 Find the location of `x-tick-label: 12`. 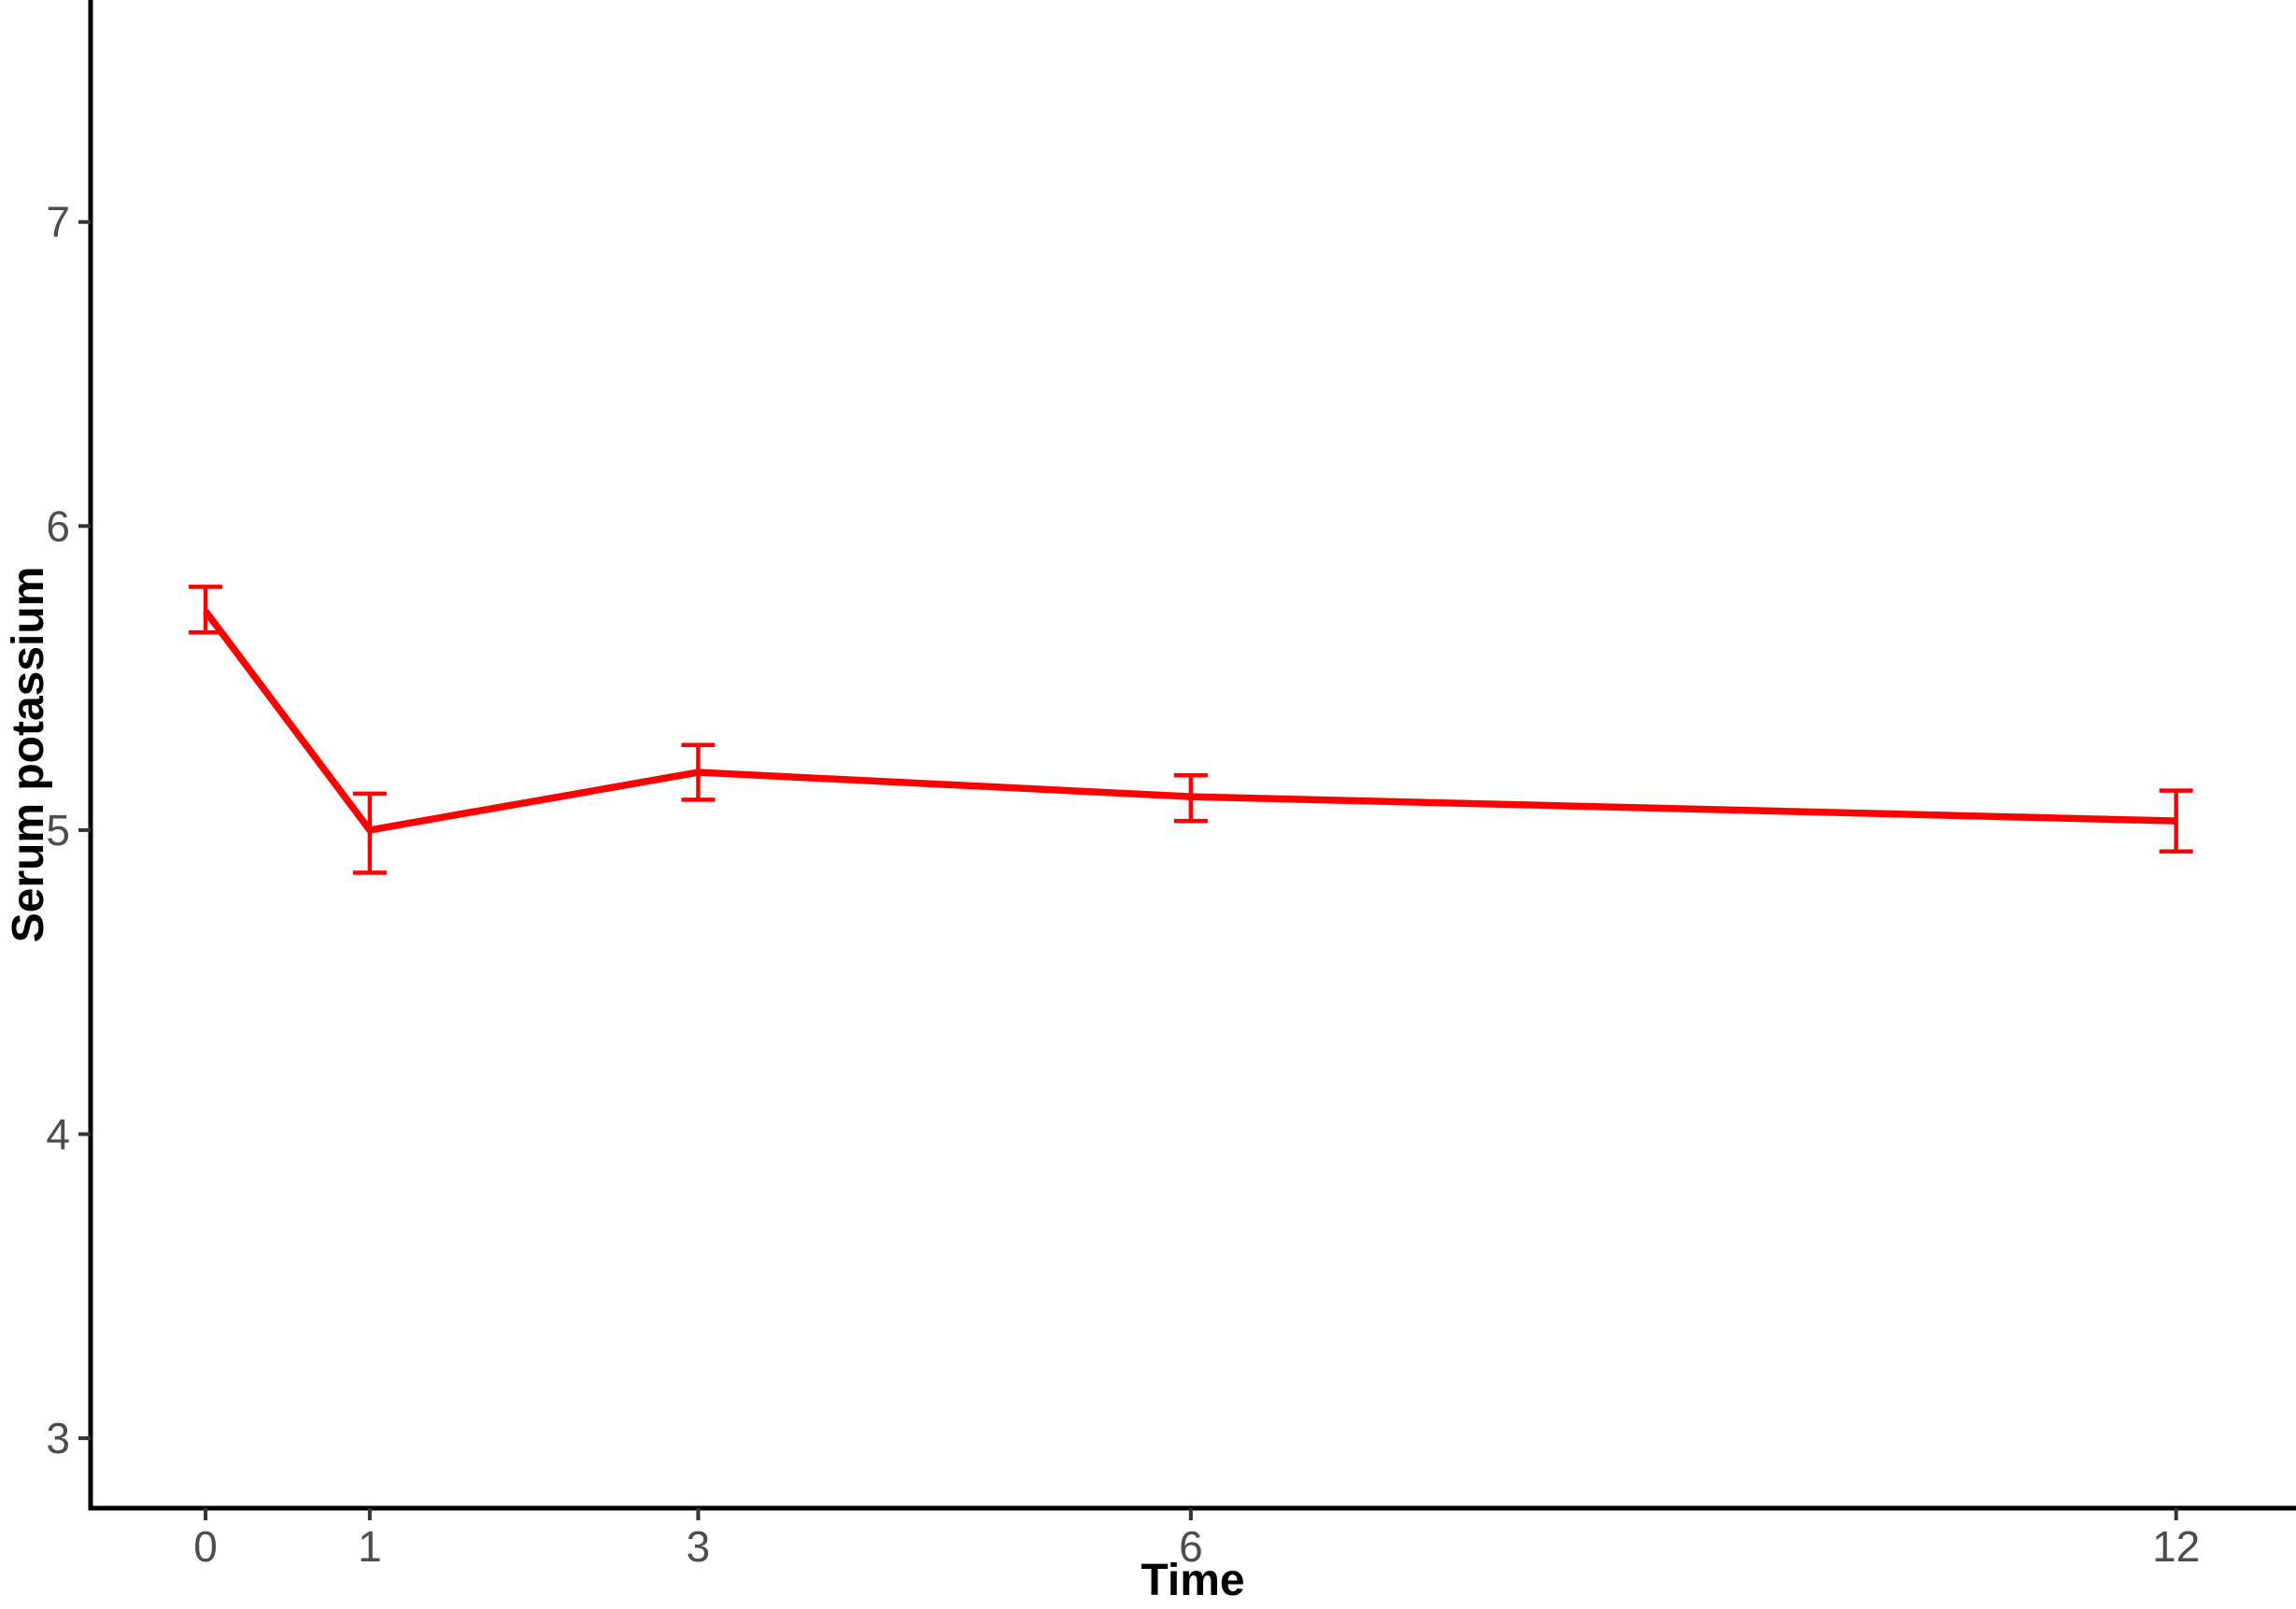

x-tick-label: 12 is located at coordinates (2176, 1546).